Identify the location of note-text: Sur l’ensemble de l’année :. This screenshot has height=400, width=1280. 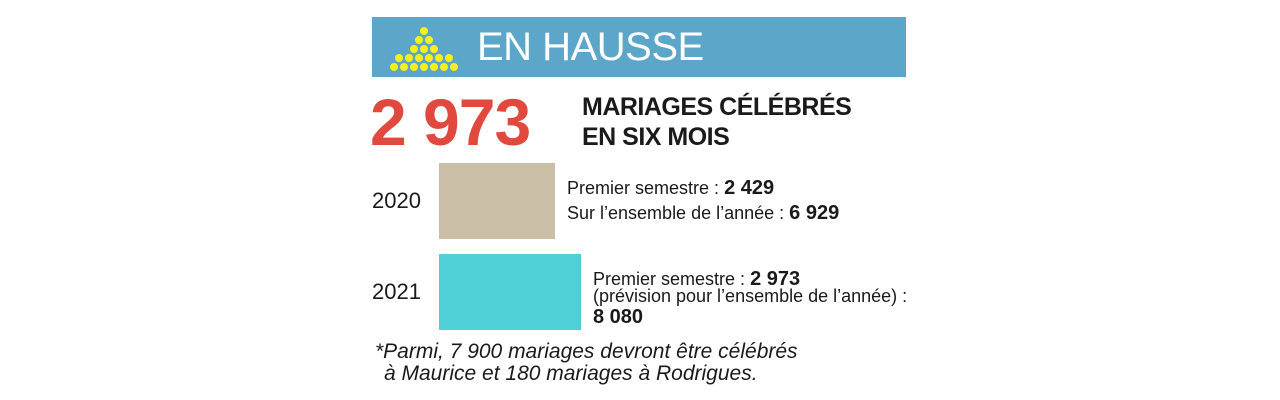
(676, 213).